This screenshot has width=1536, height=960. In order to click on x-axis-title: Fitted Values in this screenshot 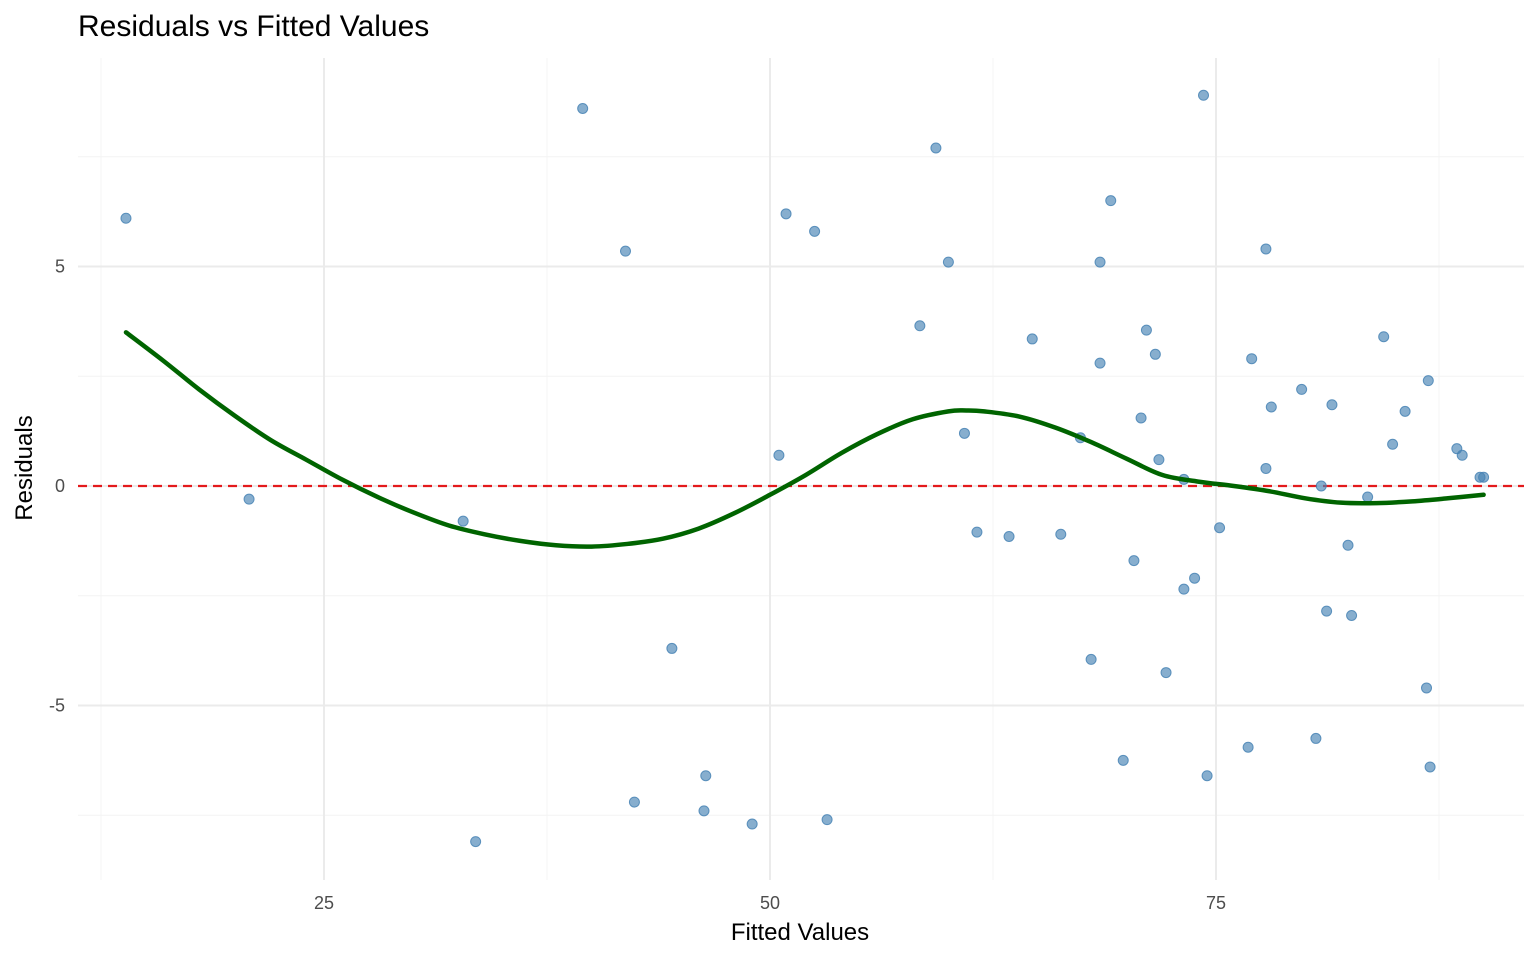, I will do `click(800, 932)`.